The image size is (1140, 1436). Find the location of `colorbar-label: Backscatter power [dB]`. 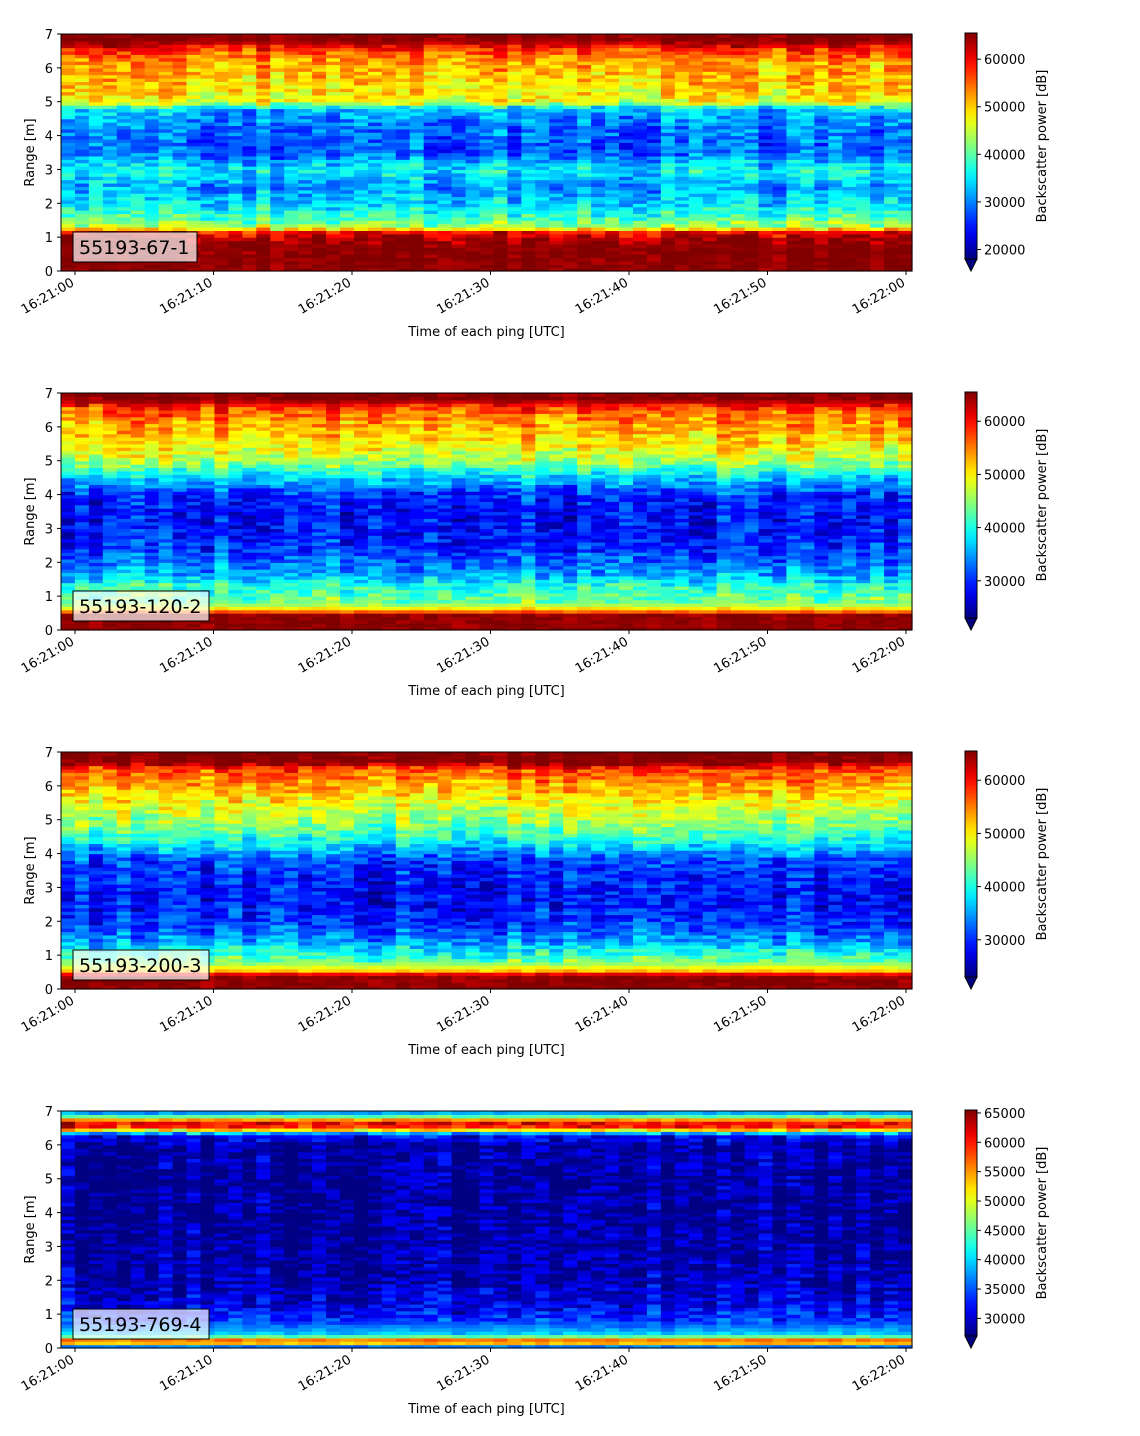

colorbar-label: Backscatter power [dB] is located at coordinates (1042, 146).